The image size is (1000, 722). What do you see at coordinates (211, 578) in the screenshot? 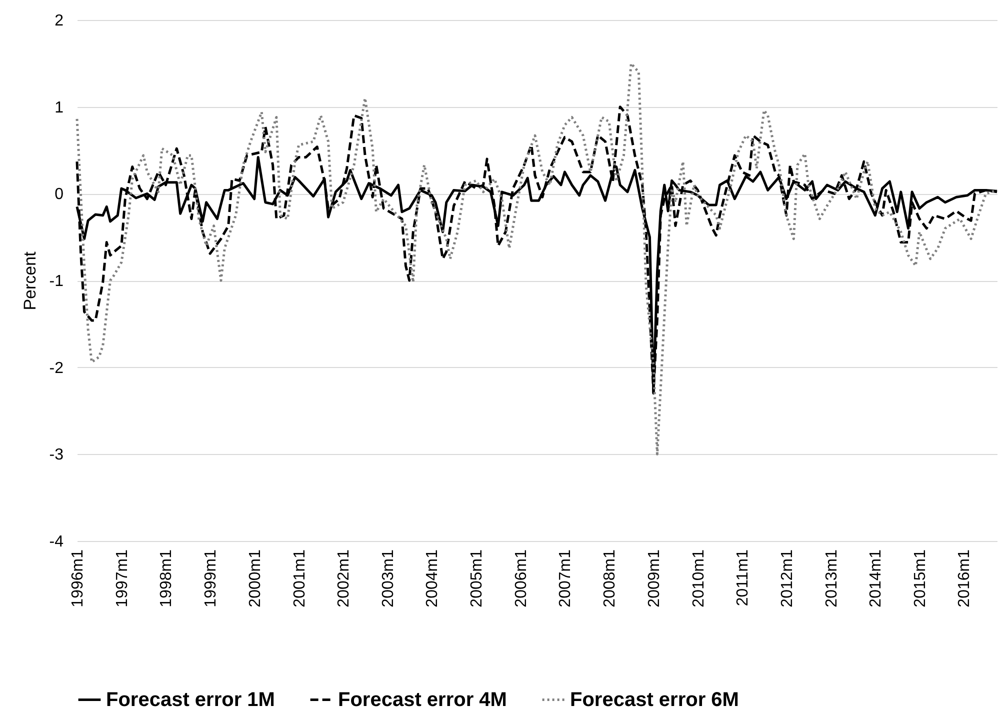
I see `x-tick-label: 1999m1` at bounding box center [211, 578].